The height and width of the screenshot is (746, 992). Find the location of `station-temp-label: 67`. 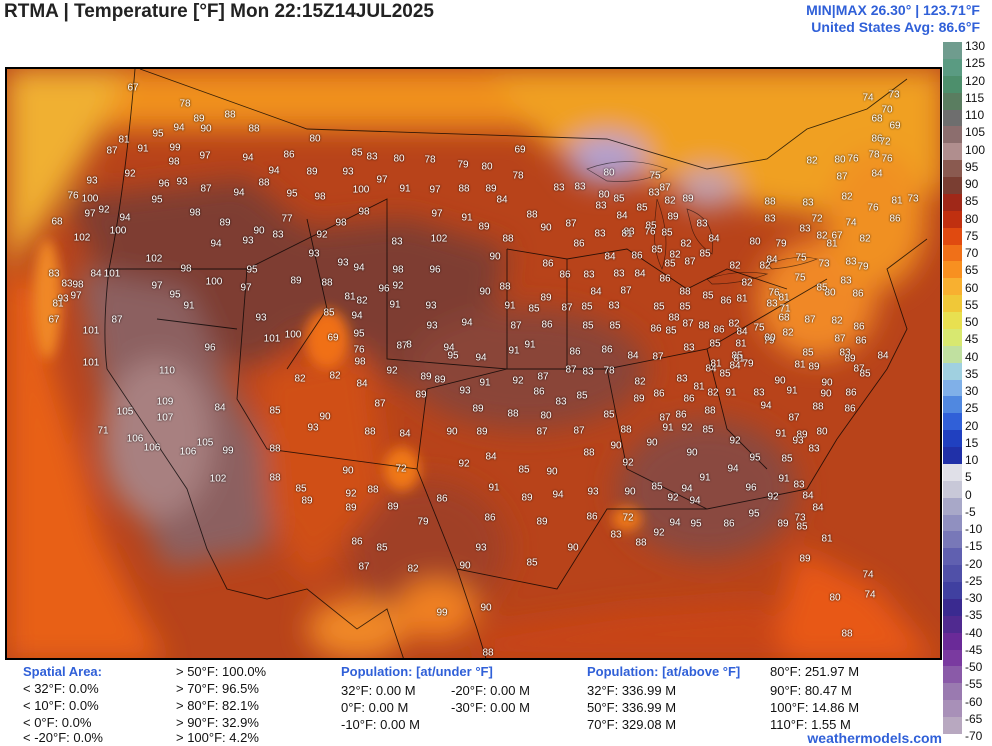

station-temp-label: 67 is located at coordinates (54, 320).